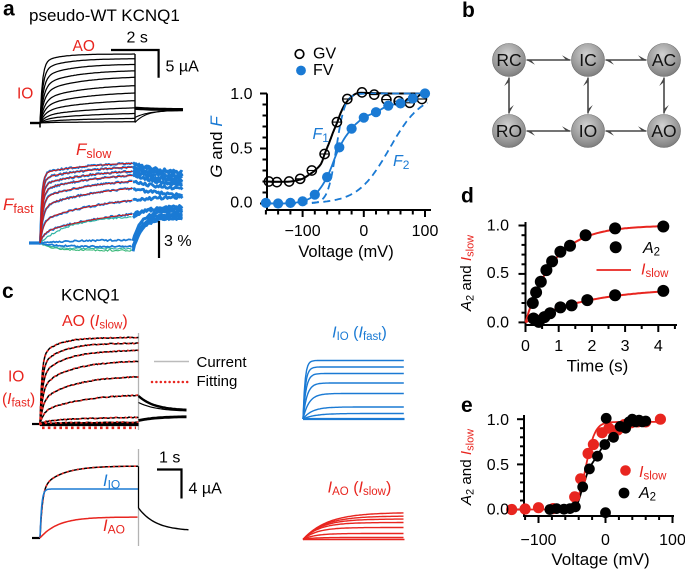  I want to click on svg-text: 2, so click(591, 346).